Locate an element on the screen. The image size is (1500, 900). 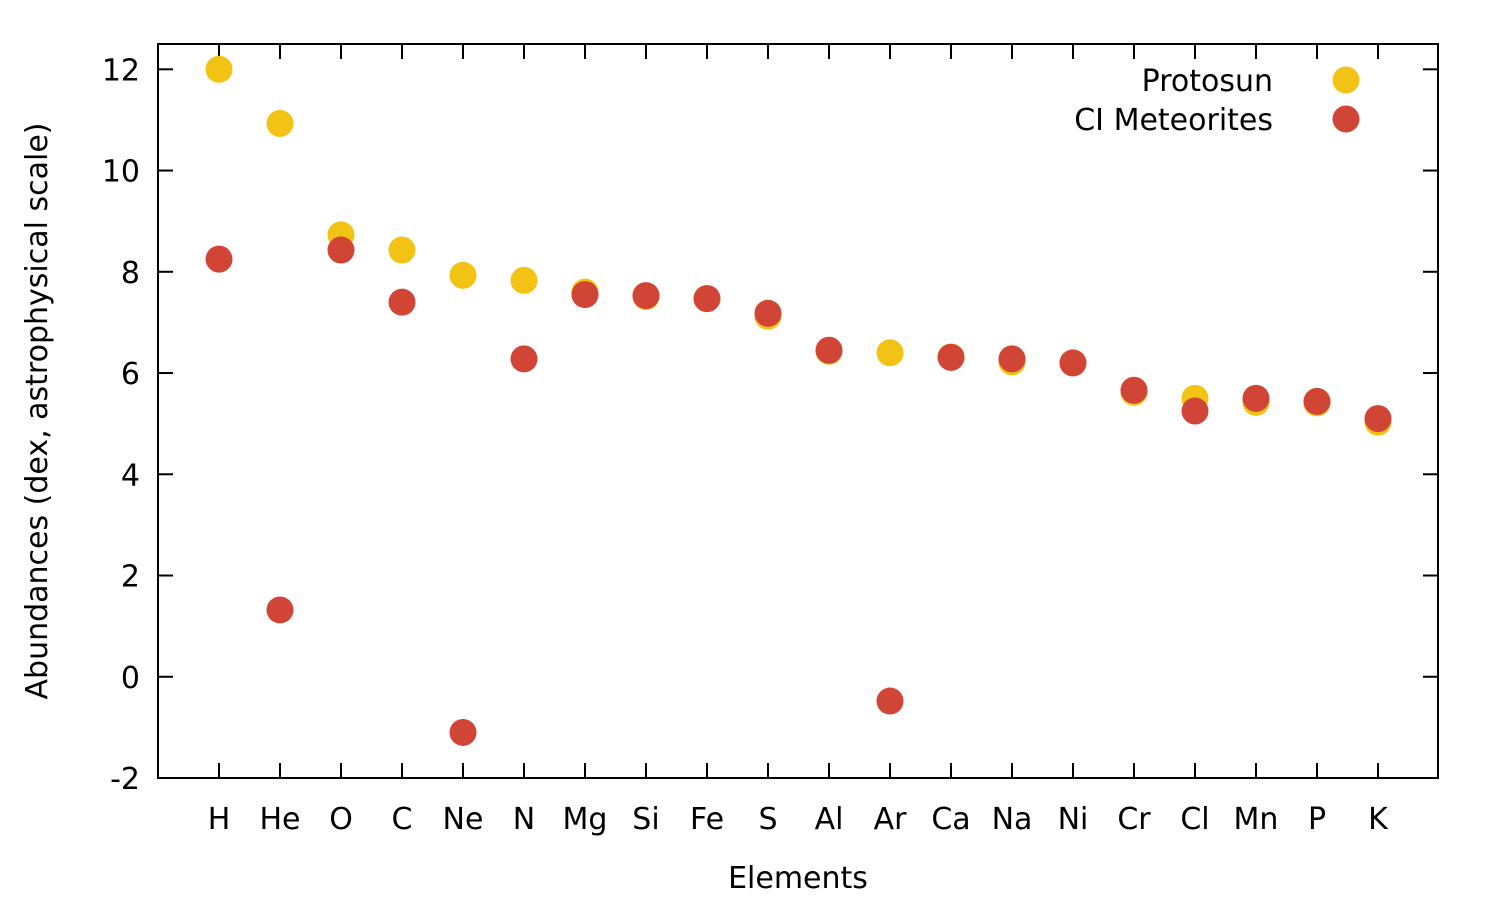
x-tick-label-s: S is located at coordinates (767, 819).